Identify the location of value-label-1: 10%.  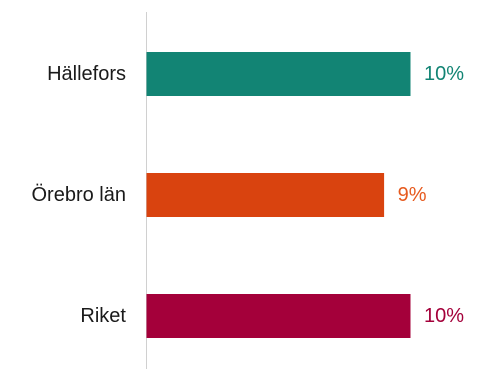
(444, 74).